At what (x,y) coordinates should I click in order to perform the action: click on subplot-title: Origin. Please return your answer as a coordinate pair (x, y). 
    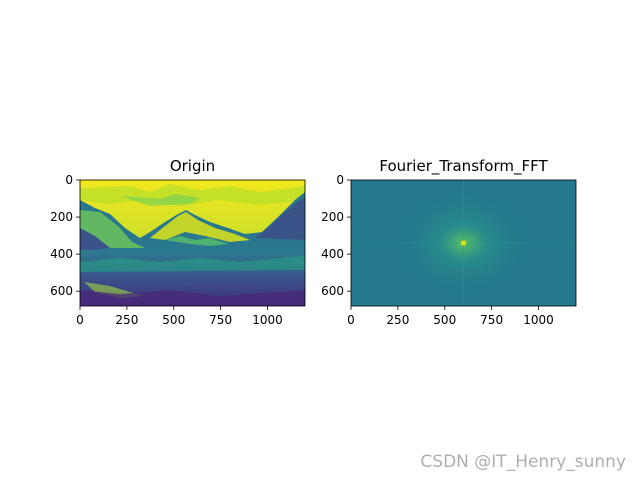
    Looking at the image, I should click on (192, 166).